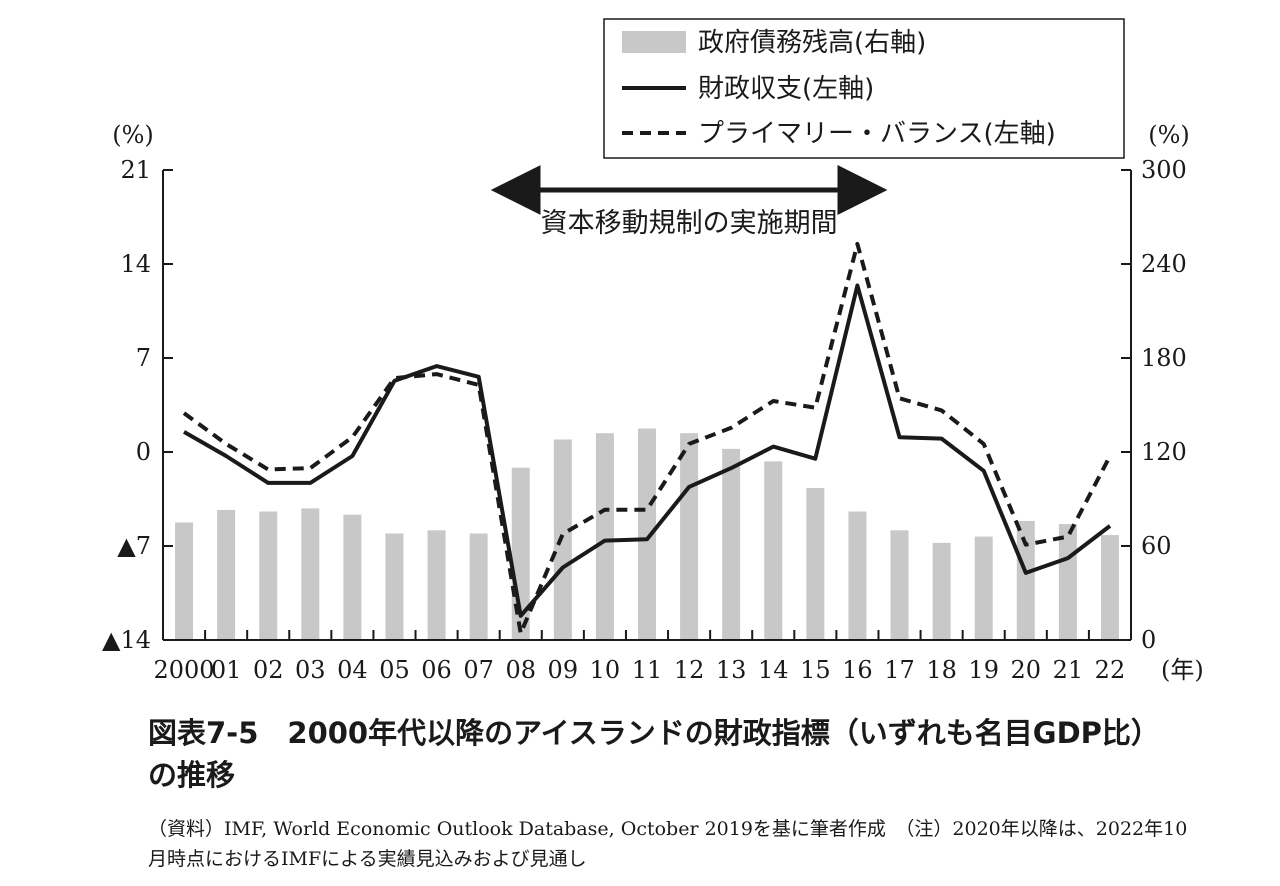 This screenshot has width=1280, height=886. Describe the element at coordinates (1164, 358) in the screenshot. I see `right-tick-label: 180` at that location.